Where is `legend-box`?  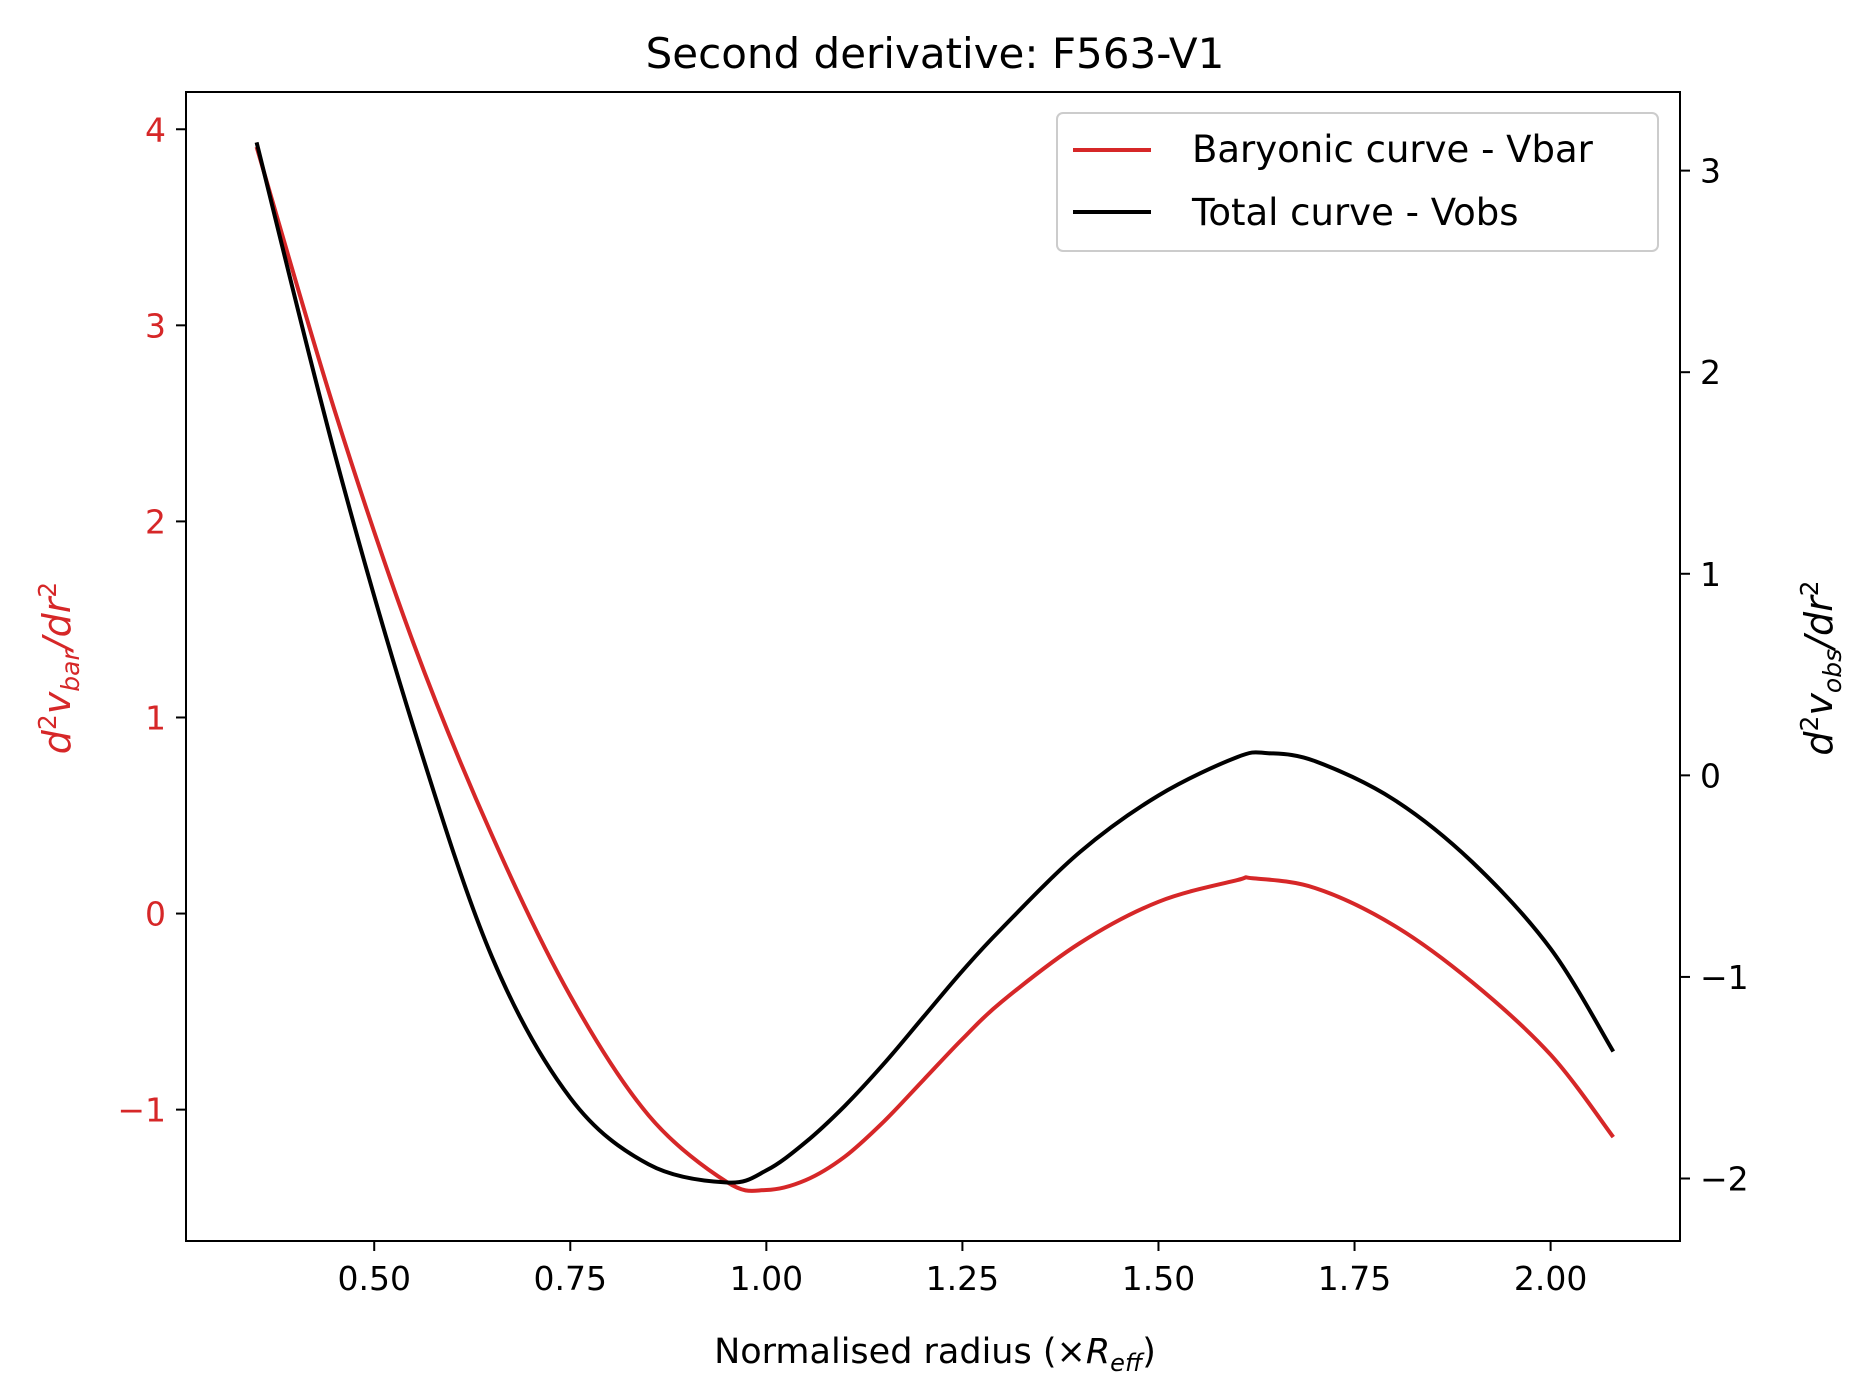
legend-box is located at coordinates (1357, 182).